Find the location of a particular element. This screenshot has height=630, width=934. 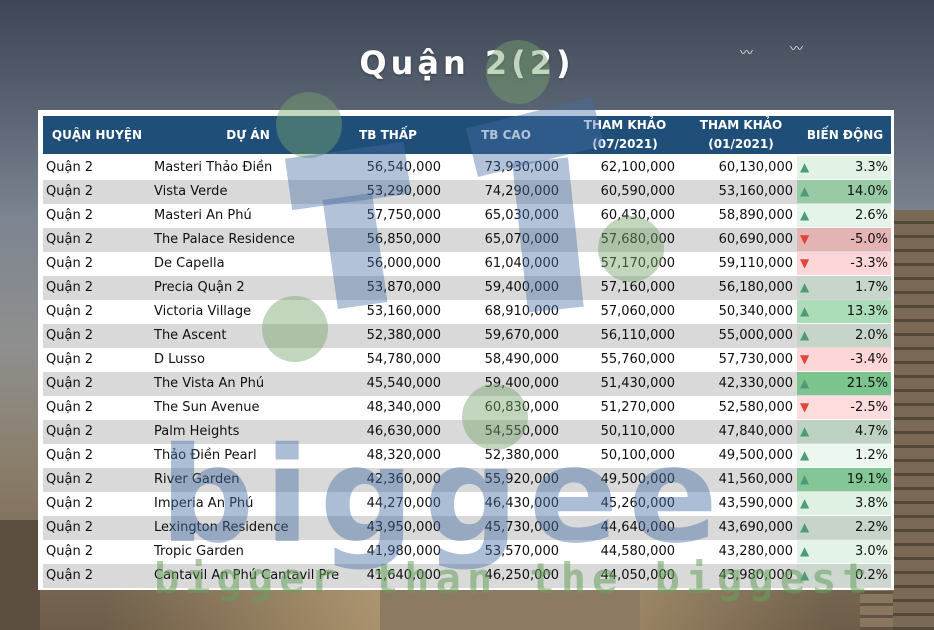

cell-ref-0721: 45,260,000 is located at coordinates (637, 503).